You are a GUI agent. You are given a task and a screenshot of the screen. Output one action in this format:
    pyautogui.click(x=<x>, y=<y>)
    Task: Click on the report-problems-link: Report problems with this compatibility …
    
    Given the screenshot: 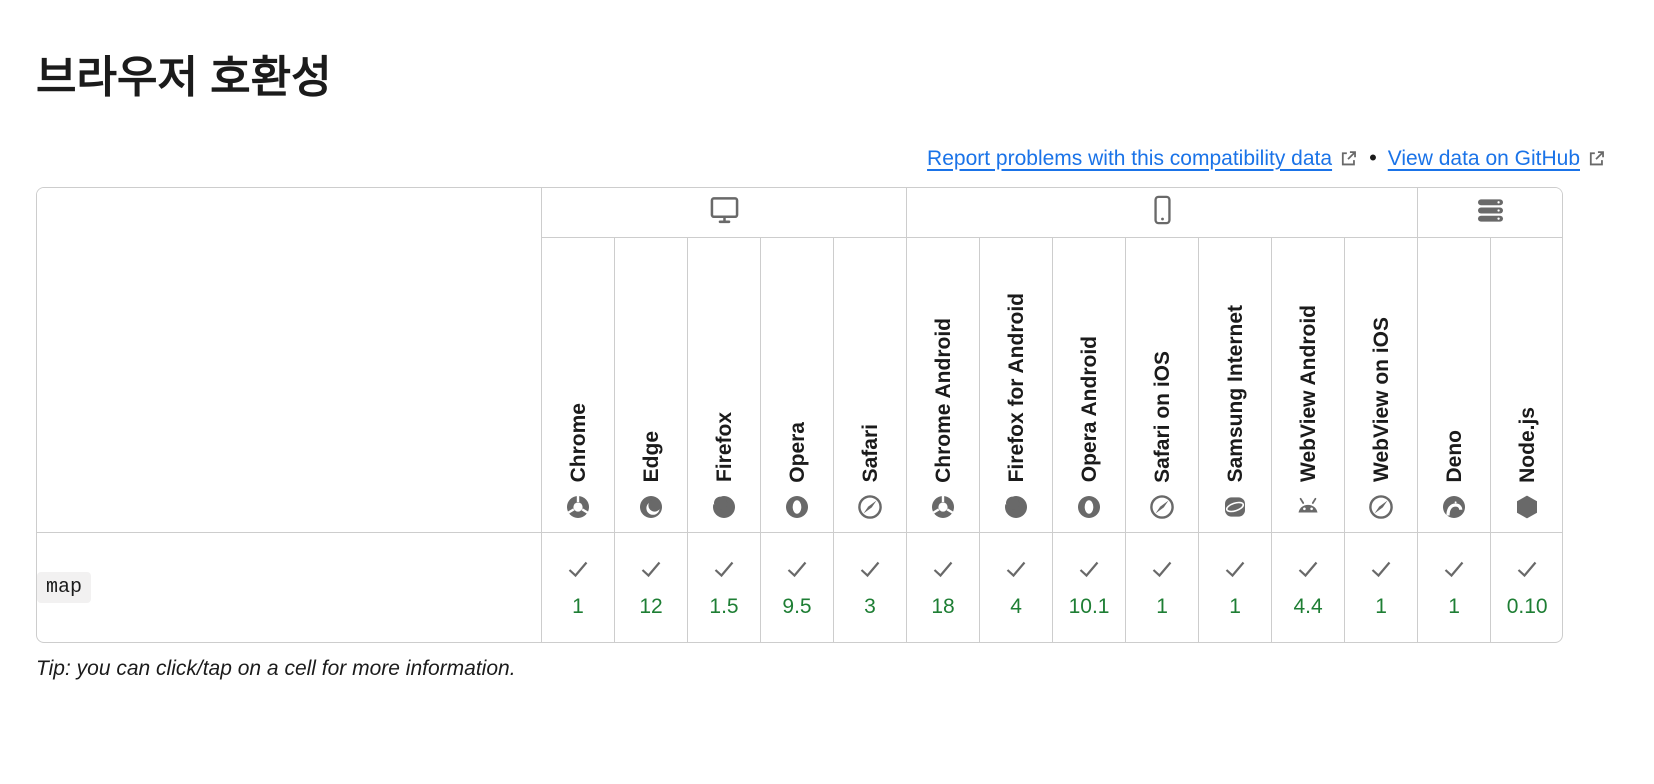 What is the action you would take?
    pyautogui.click(x=1130, y=158)
    